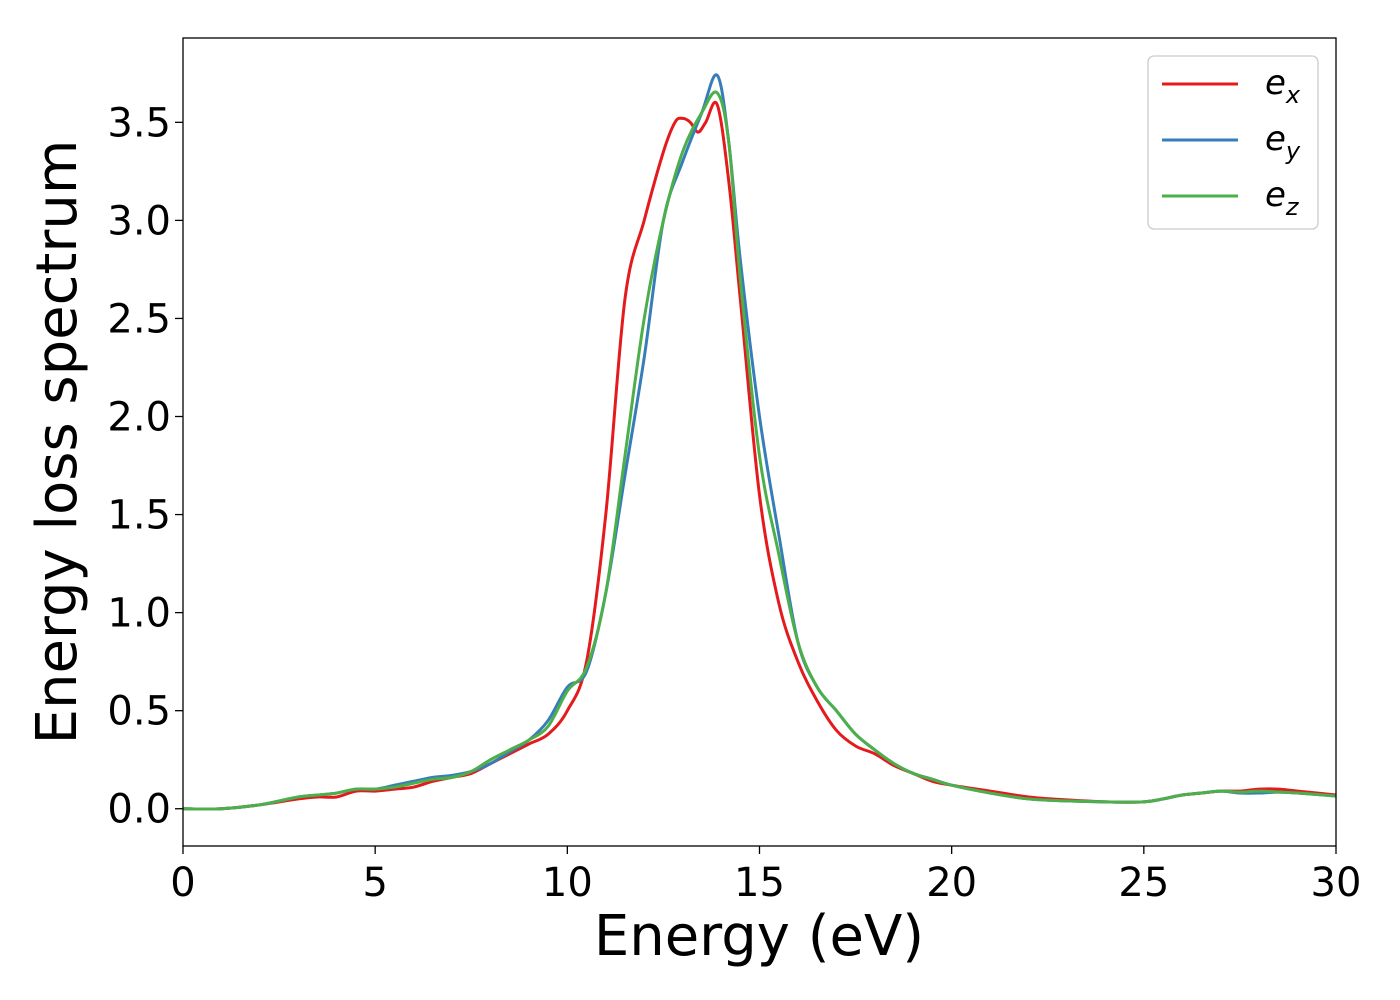 The height and width of the screenshot is (1000, 1400). Describe the element at coordinates (139, 221) in the screenshot. I see `y-tick-label: 3.0` at that location.